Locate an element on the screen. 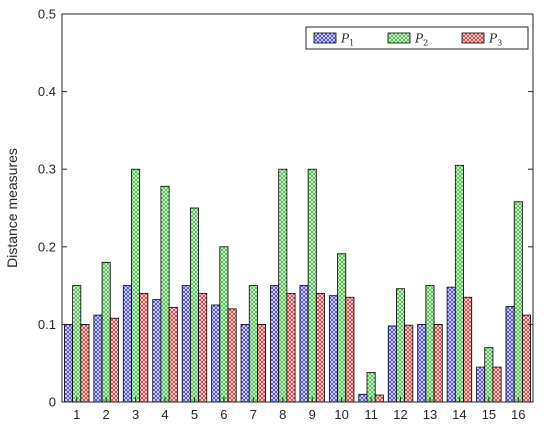 The width and height of the screenshot is (550, 429). legend-swatch-P3 is located at coordinates (473, 38).